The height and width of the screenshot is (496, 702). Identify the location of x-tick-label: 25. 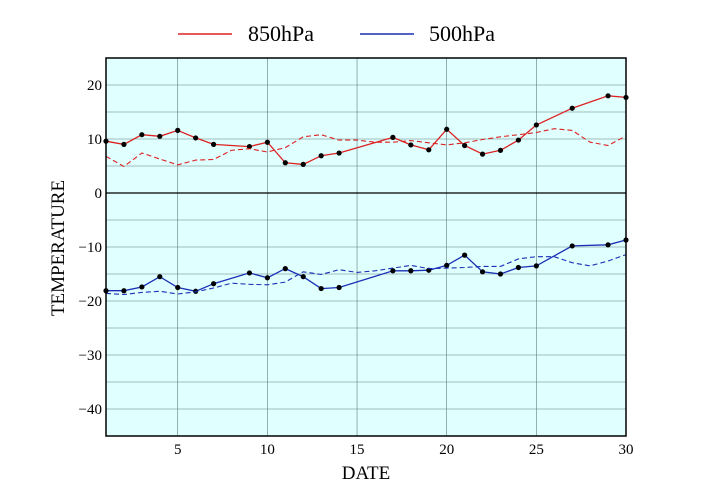
(536, 450).